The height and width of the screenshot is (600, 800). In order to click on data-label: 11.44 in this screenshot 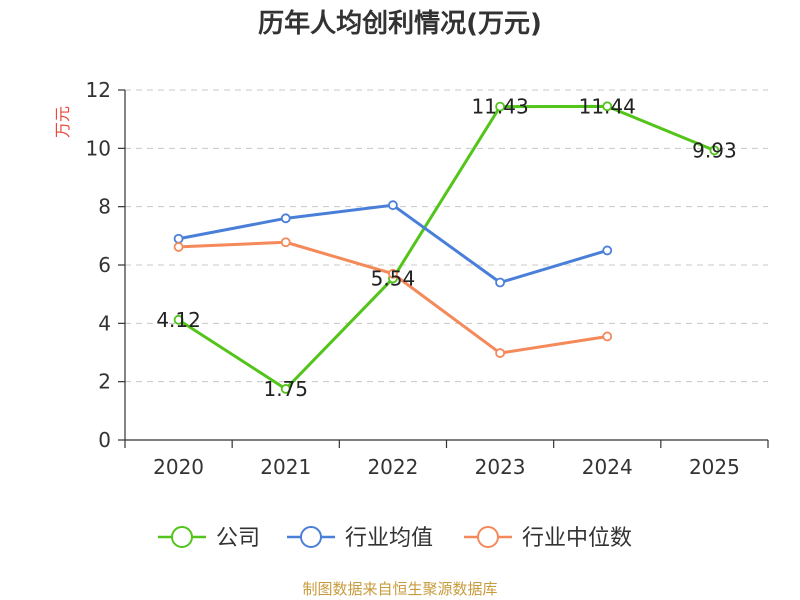, I will do `click(607, 106)`.